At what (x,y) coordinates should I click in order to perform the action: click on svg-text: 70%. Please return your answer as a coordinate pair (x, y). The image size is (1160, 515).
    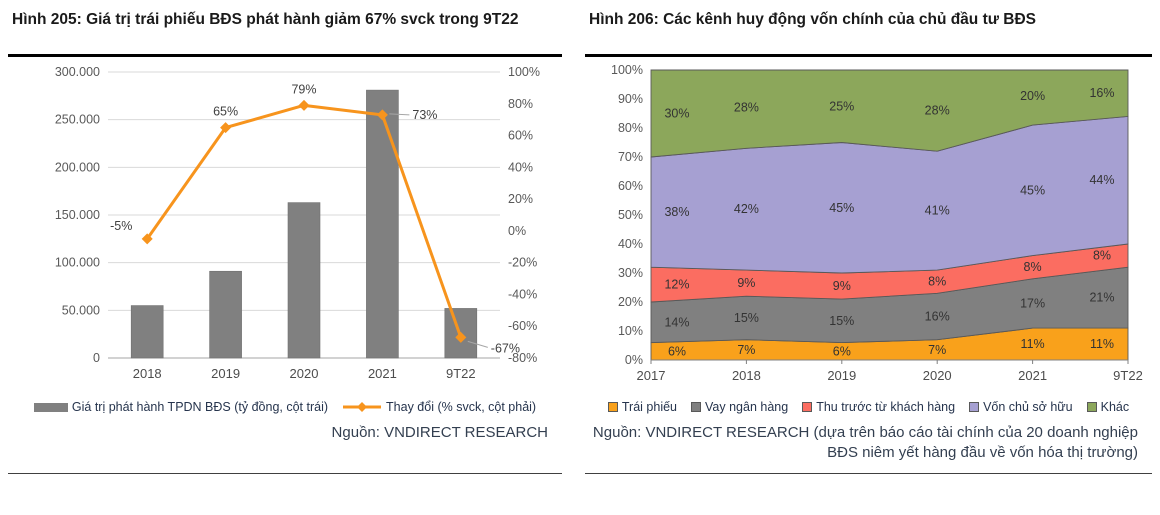
    Looking at the image, I should click on (630, 157).